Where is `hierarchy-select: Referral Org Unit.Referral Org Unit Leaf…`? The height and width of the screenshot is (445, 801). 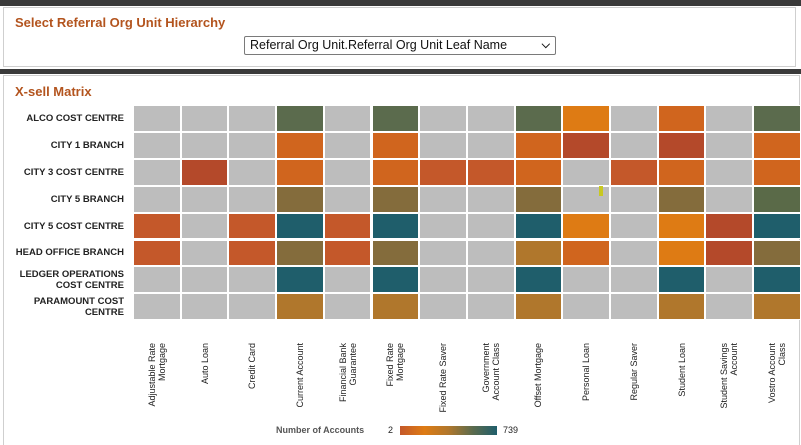
hierarchy-select: Referral Org Unit.Referral Org Unit Leaf… is located at coordinates (400, 45).